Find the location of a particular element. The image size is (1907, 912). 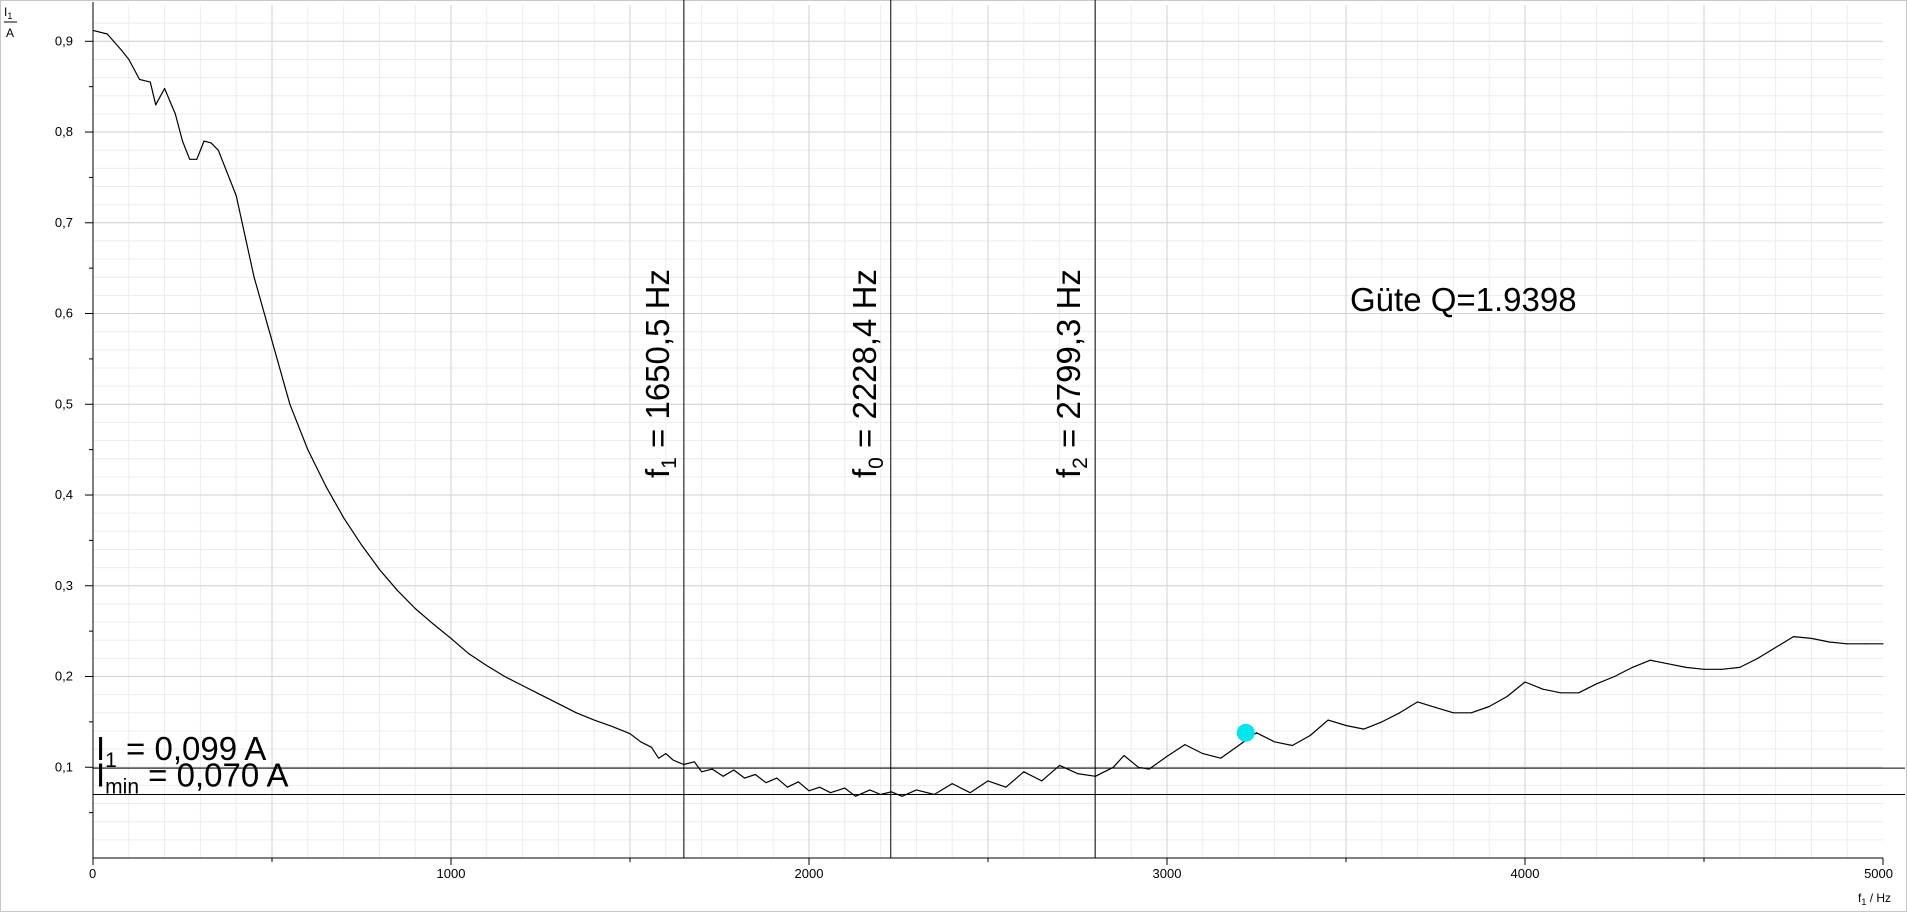

y-tick-label: 0,5 is located at coordinates (64, 403).